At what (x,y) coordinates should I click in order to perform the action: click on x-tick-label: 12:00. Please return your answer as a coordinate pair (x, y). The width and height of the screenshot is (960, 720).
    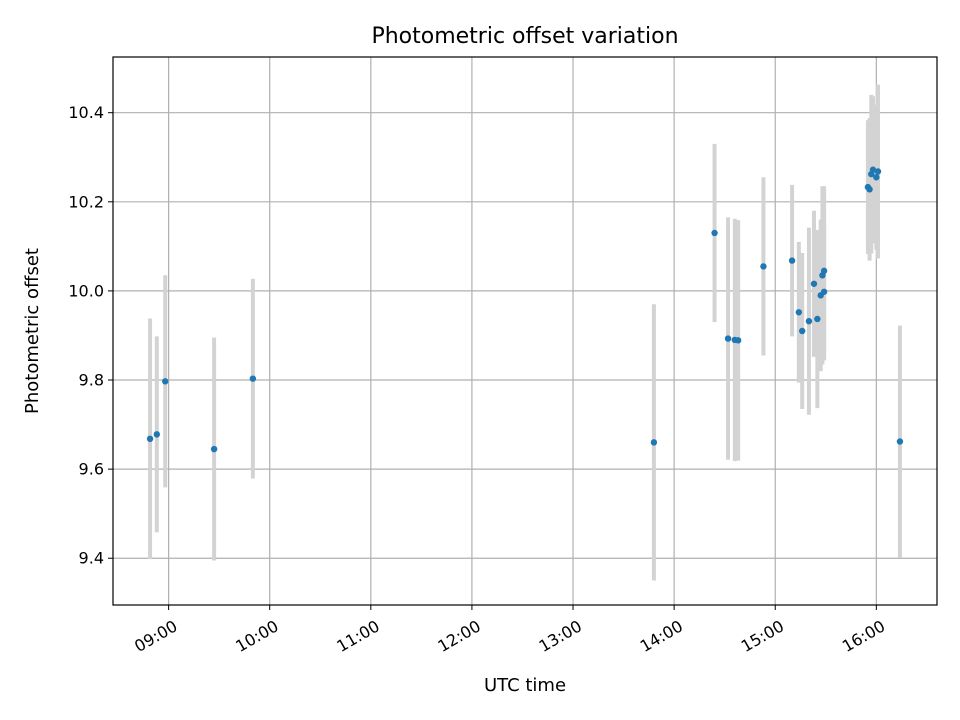
    Looking at the image, I should click on (458, 636).